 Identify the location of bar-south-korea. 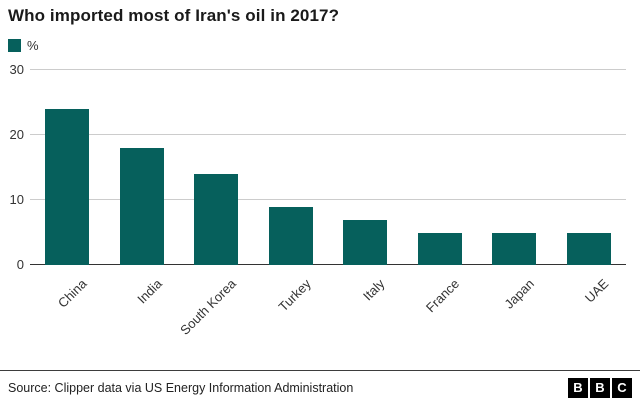
(216, 219).